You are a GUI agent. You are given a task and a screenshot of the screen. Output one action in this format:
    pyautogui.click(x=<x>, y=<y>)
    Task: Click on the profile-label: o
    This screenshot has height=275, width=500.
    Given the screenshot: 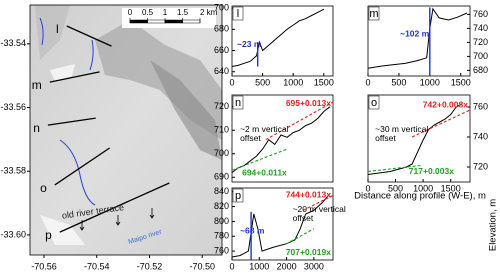 What is the action you would take?
    pyautogui.click(x=43, y=188)
    